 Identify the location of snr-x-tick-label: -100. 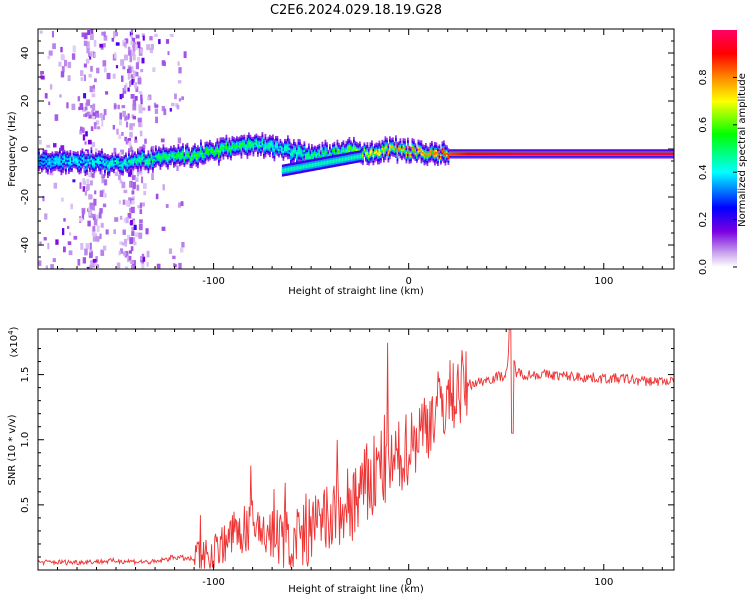
(213, 582).